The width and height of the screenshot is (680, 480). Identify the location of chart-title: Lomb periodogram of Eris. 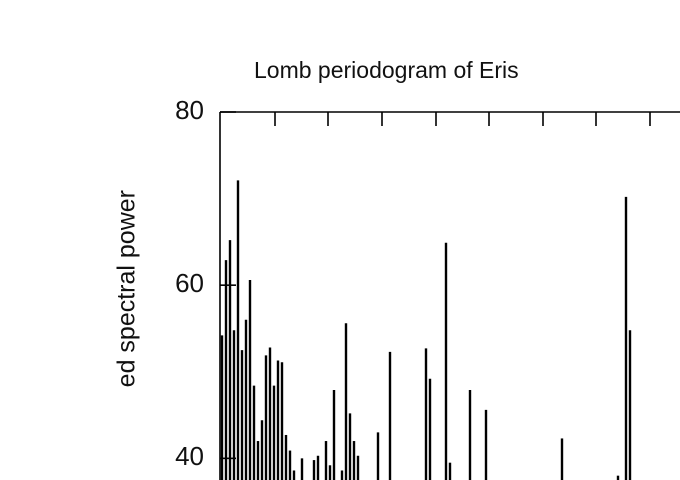
(386, 70).